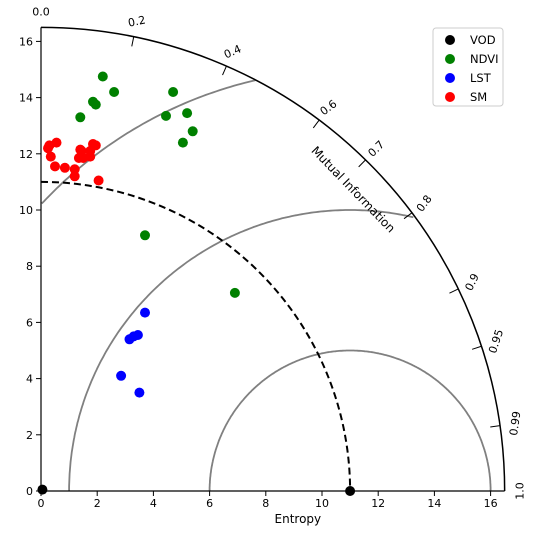 Image resolution: width=540 pixels, height=540 pixels. Describe the element at coordinates (515, 423) in the screenshot. I see `arc-tick-label-0.99: 0.99` at that location.